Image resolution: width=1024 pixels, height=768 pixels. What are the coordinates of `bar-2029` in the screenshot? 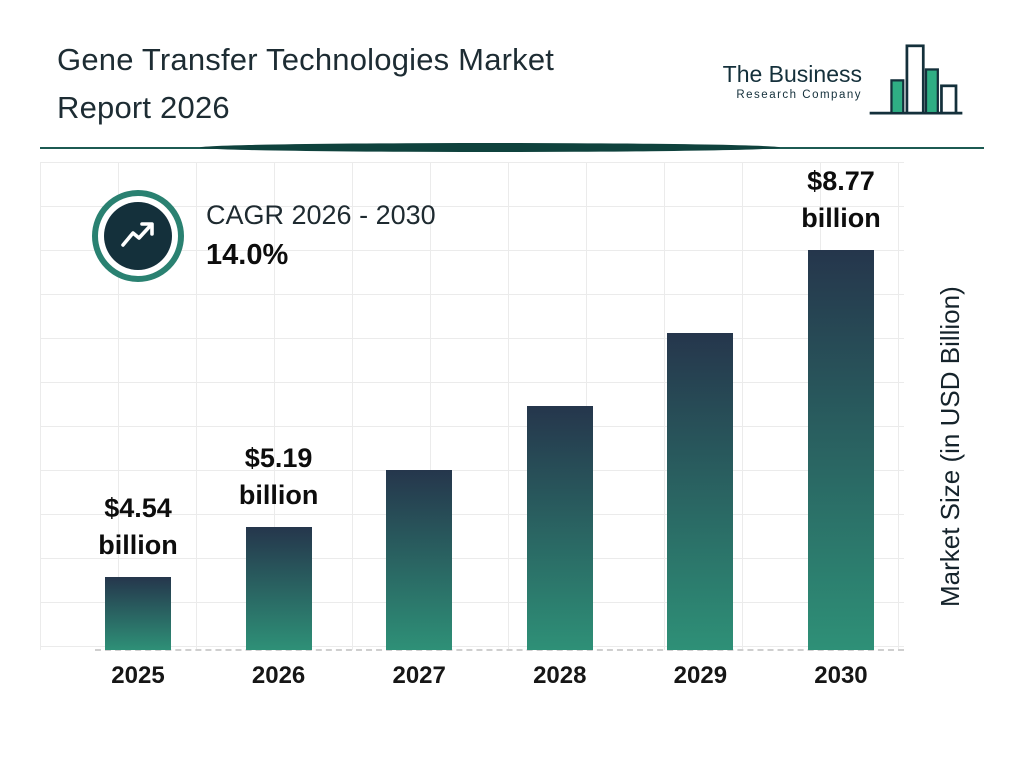 It's located at (700, 492).